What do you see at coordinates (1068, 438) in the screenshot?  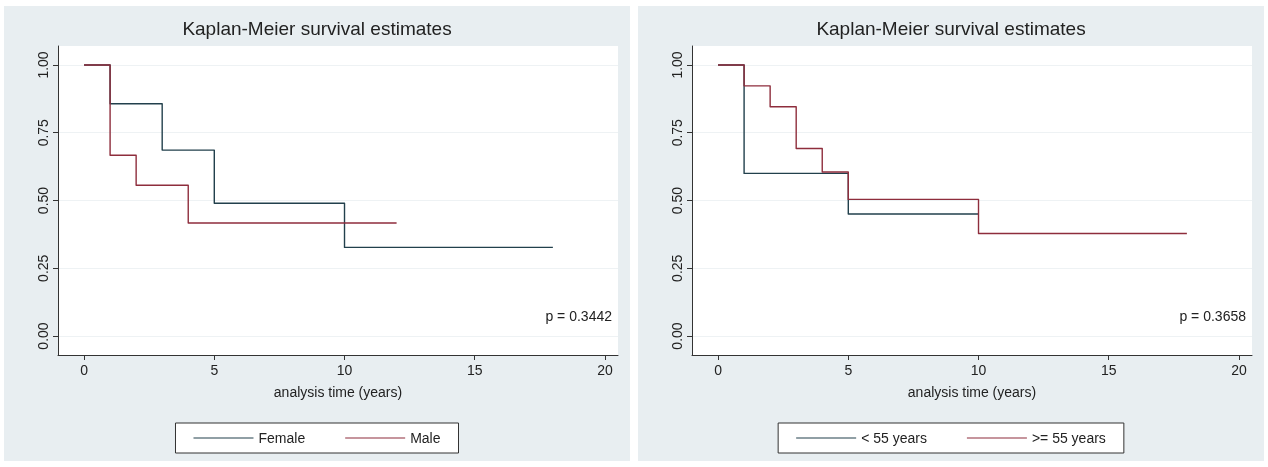 I see `legend-label: >= 55 years` at bounding box center [1068, 438].